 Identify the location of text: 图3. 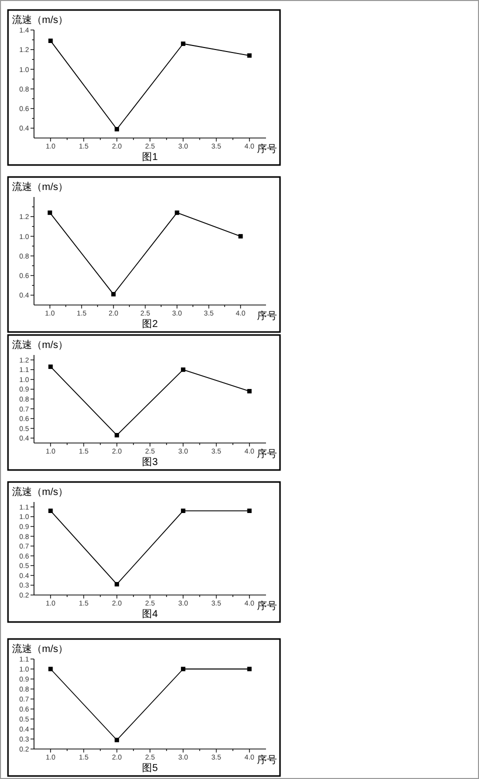
(150, 462).